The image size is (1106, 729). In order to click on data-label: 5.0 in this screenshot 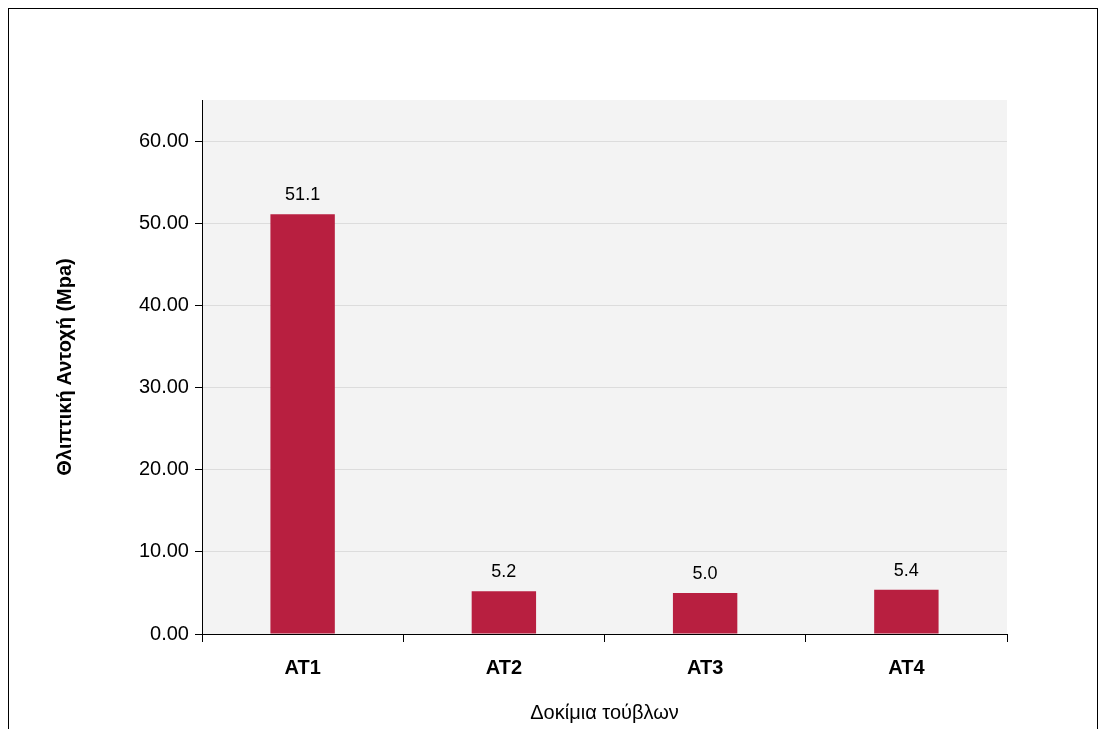, I will do `click(705, 572)`.